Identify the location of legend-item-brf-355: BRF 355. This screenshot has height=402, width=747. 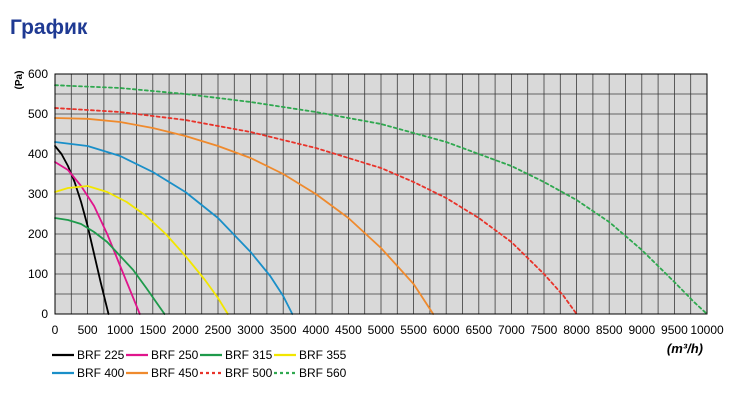
(310, 355).